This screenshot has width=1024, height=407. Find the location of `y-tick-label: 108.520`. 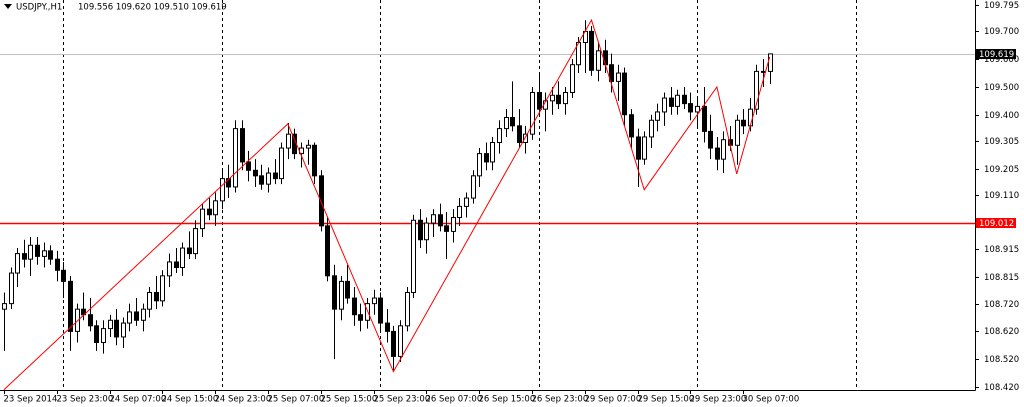

y-tick-label: 108.520 is located at coordinates (1001, 360).